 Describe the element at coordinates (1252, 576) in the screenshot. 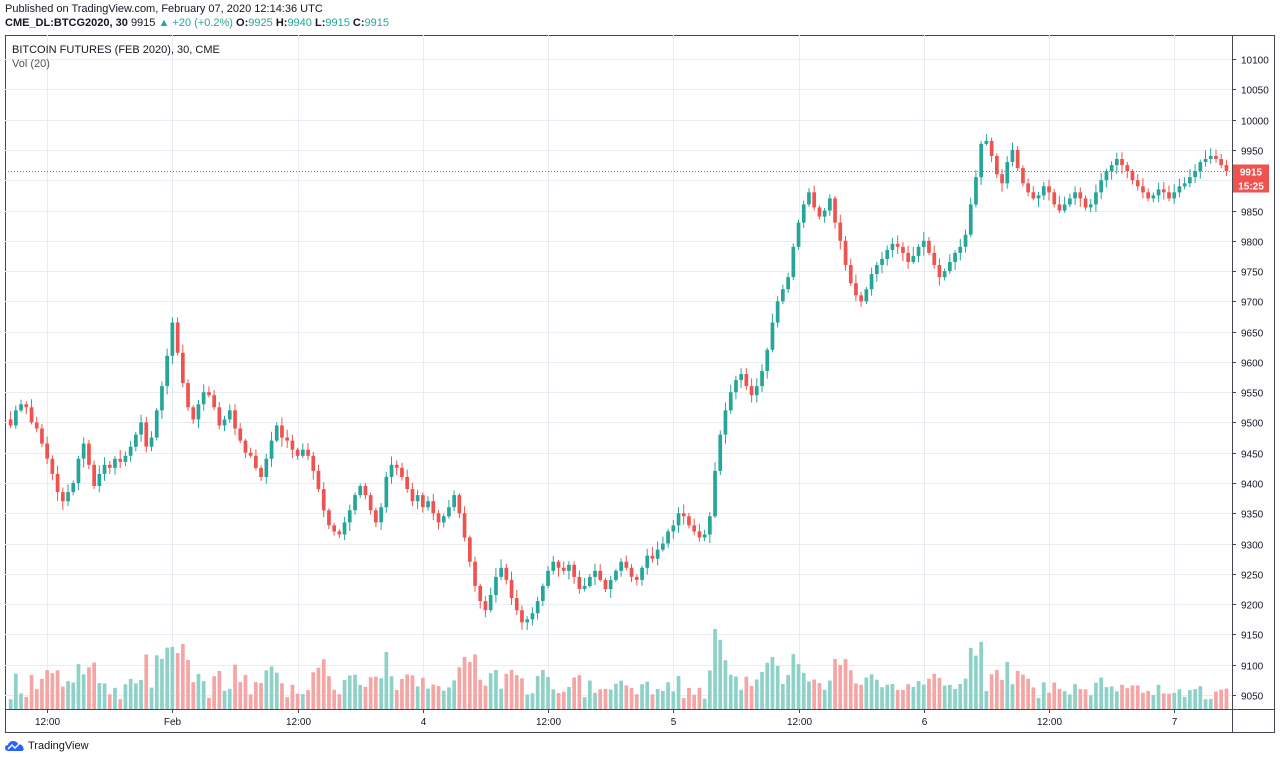

I see `price-tick-label: 9250` at that location.